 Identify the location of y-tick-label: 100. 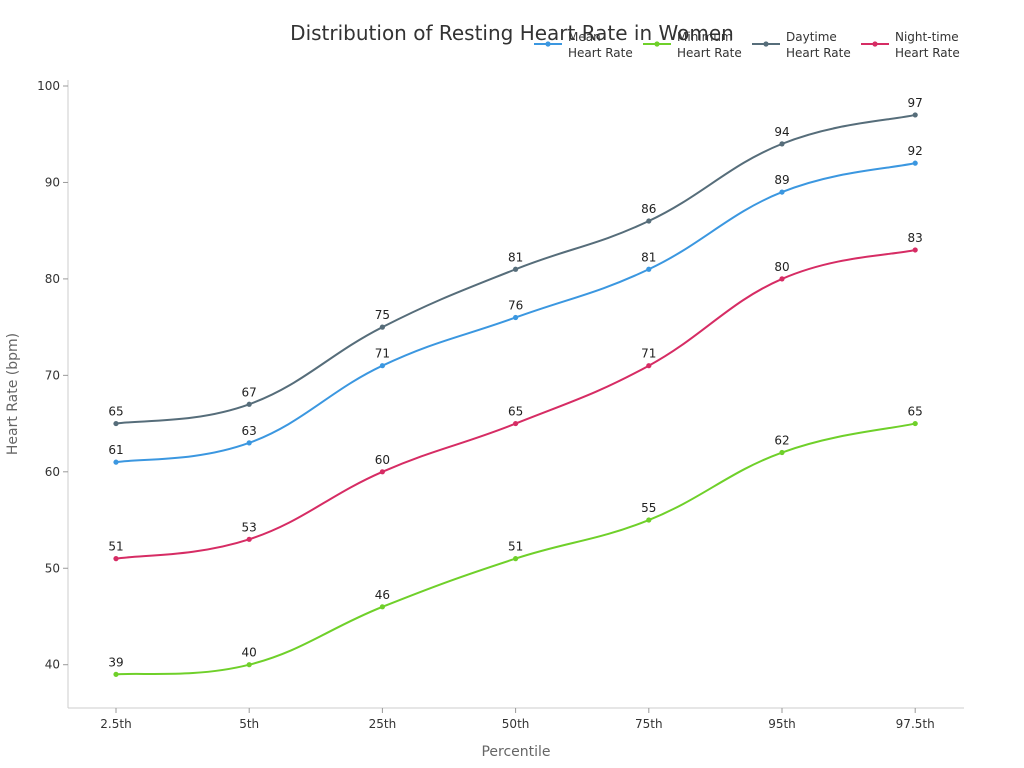
(48, 86).